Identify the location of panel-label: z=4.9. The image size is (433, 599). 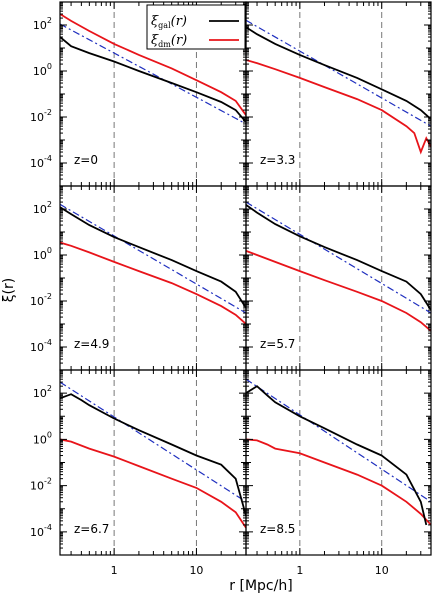
(91, 344).